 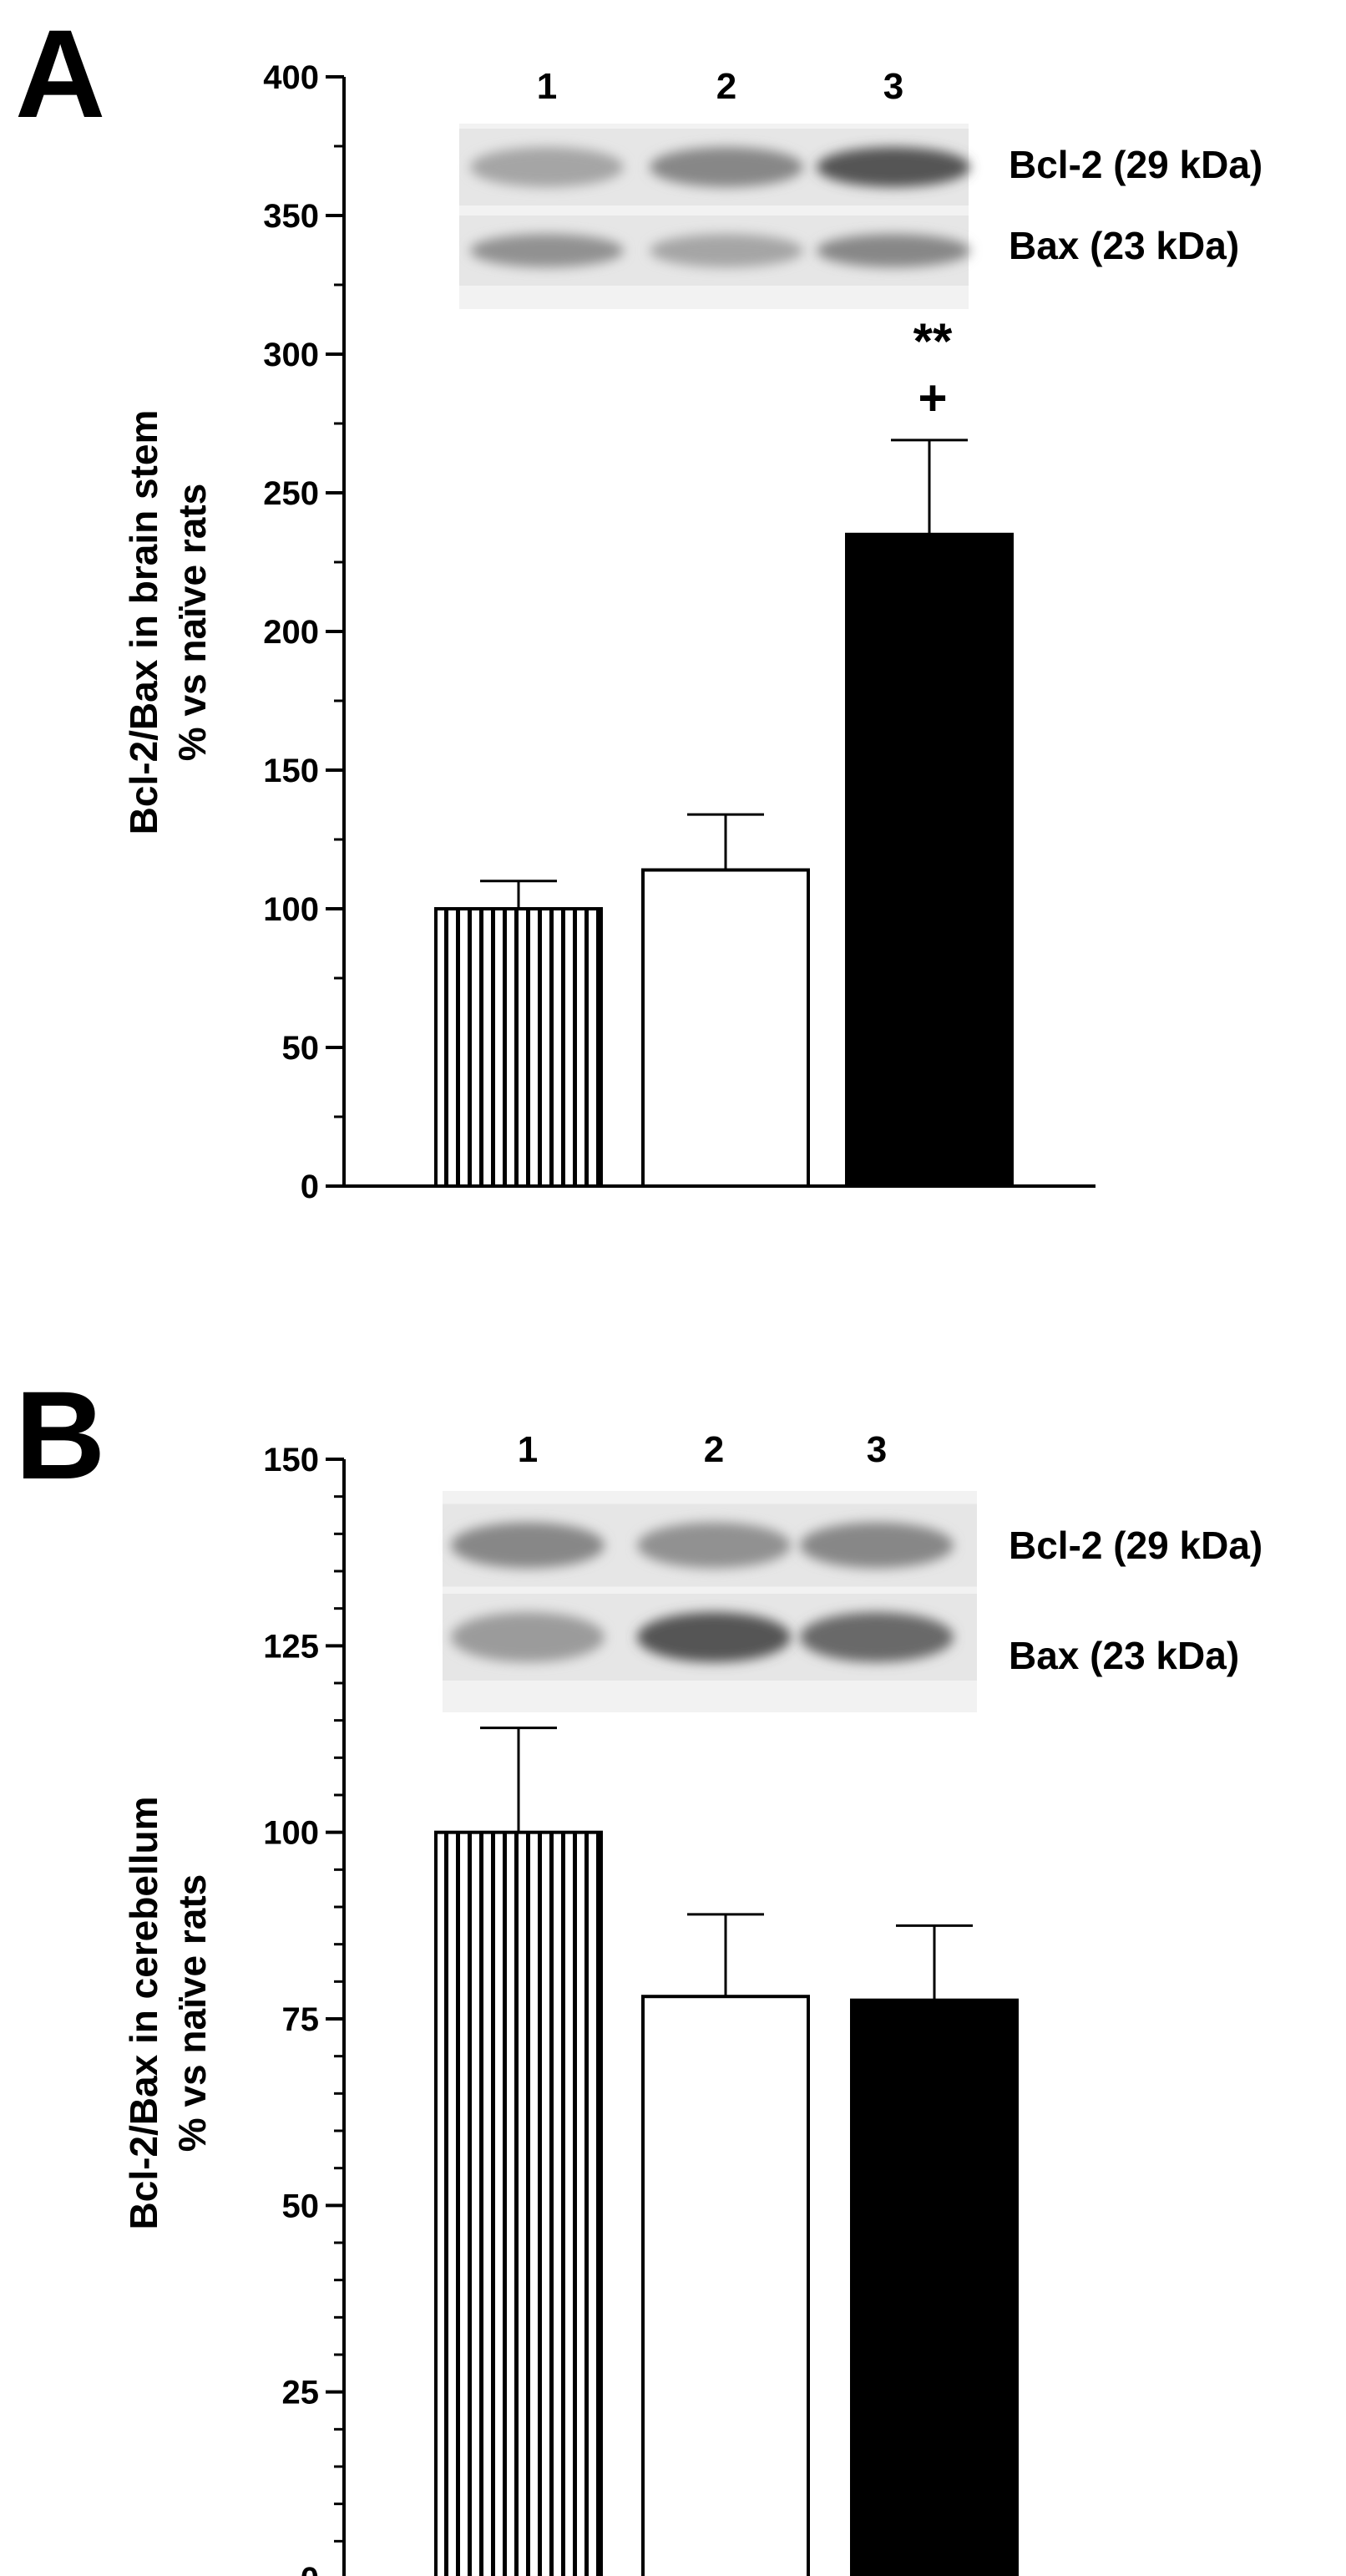 I want to click on y-tick-label: 350, so click(x=291, y=216).